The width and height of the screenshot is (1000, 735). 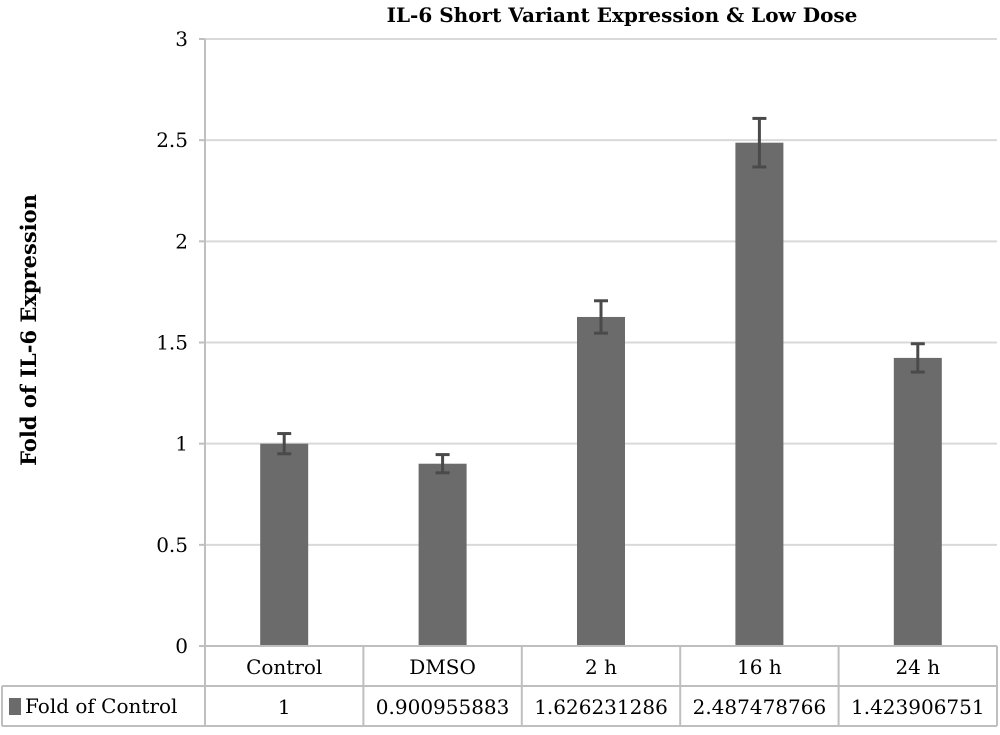 I want to click on y-tick-label: 0, so click(x=181, y=646).